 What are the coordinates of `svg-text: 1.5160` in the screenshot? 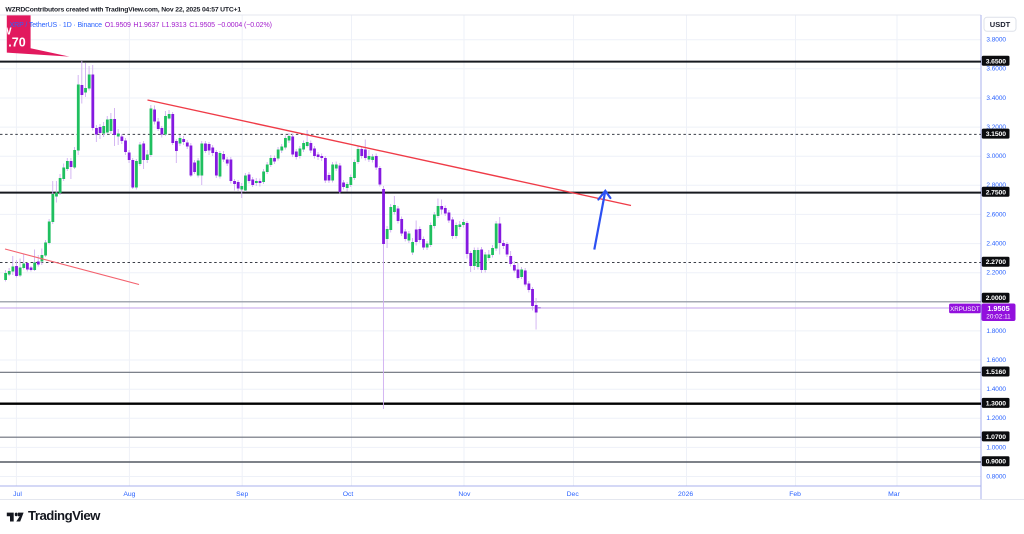 It's located at (996, 372).